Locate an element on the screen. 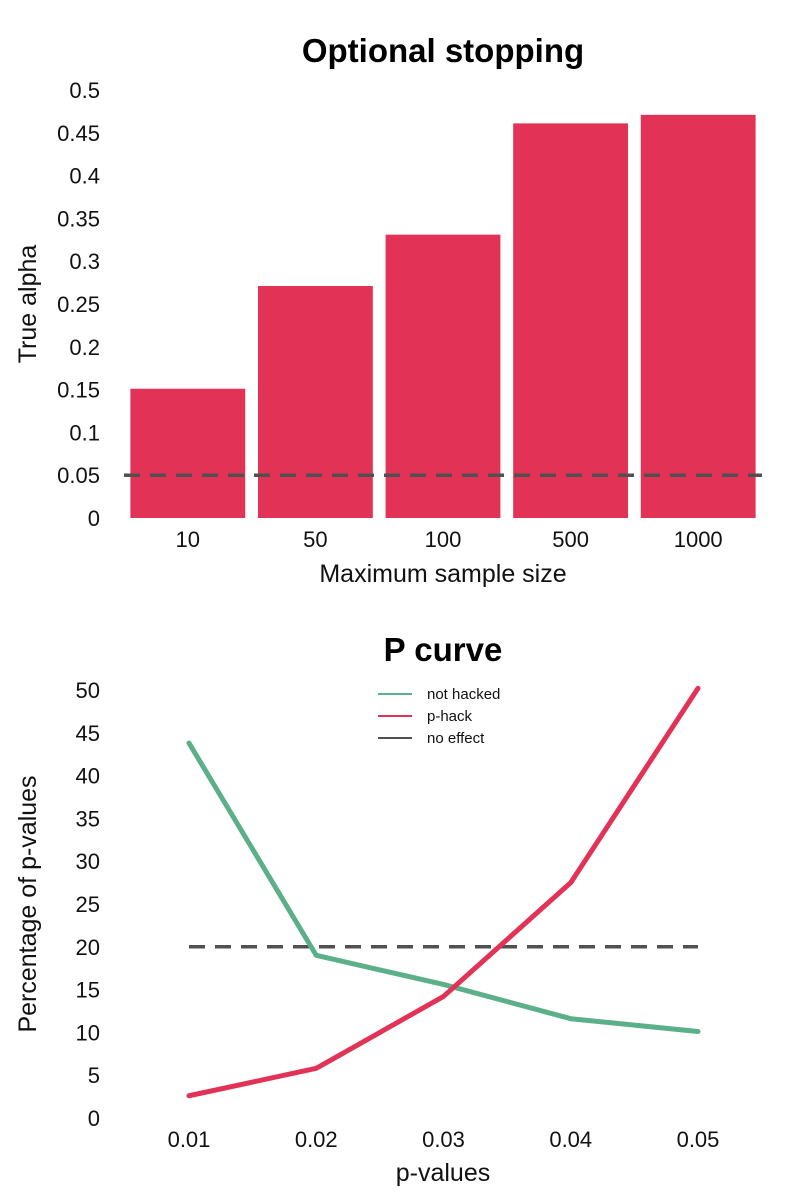 The width and height of the screenshot is (800, 1200). x-axis-label: Maximum sample size is located at coordinates (442, 574).